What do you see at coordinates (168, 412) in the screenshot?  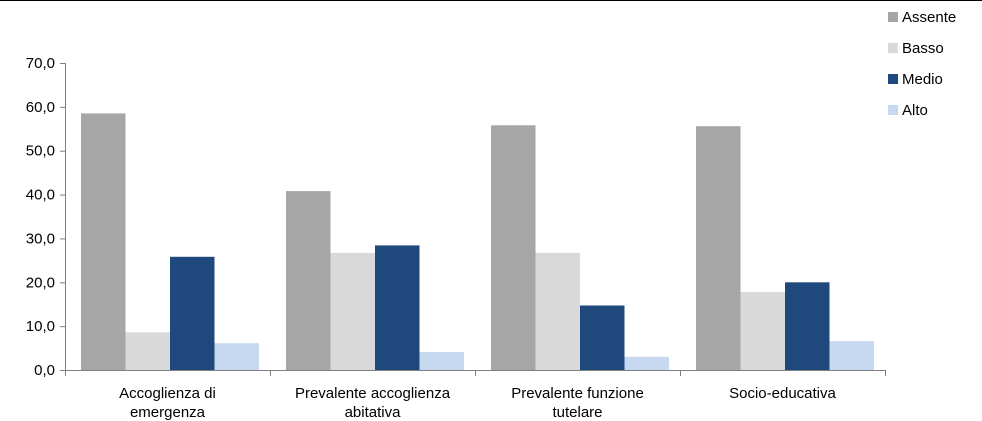 I see `x-category-label: emergenza` at bounding box center [168, 412].